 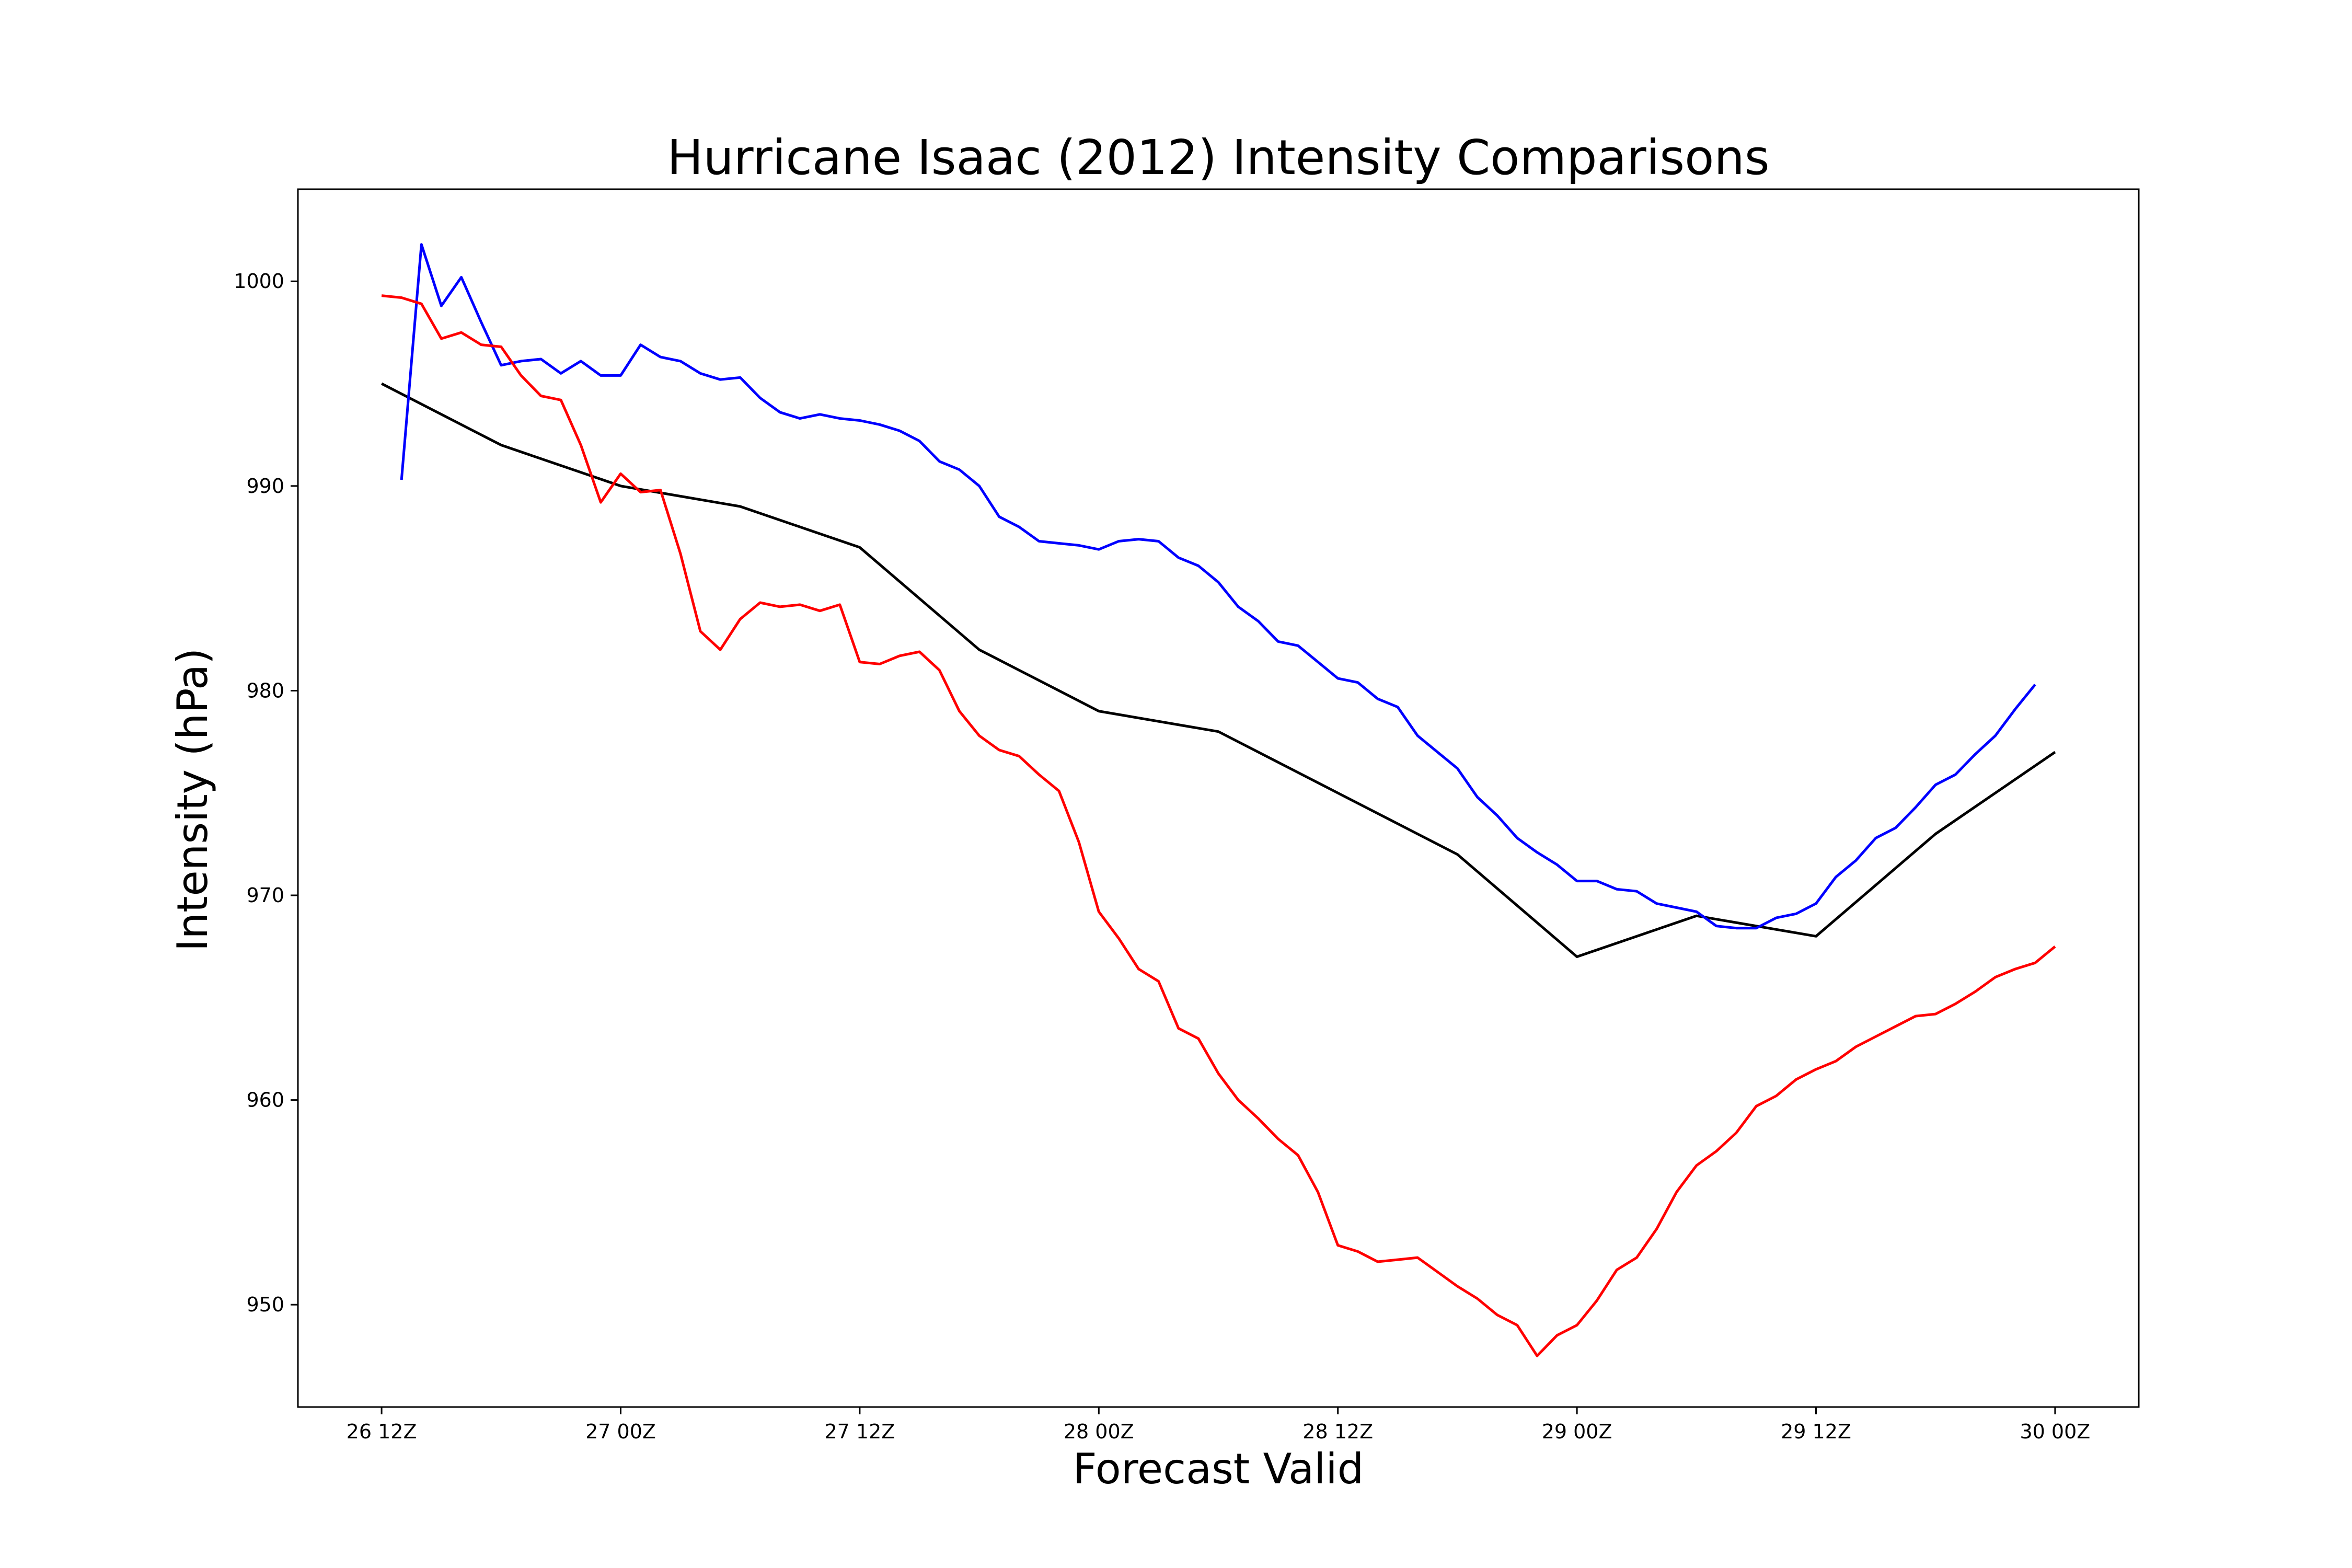 What do you see at coordinates (1816, 1431) in the screenshot?
I see `x-tick-label: 29 12Z` at bounding box center [1816, 1431].